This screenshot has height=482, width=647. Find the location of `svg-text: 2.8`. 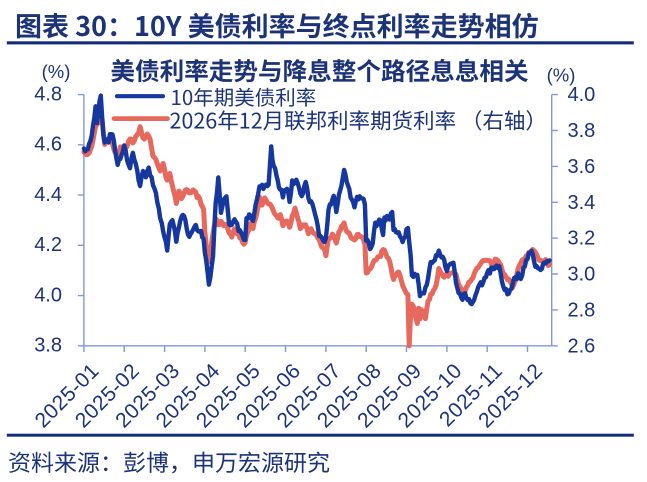

svg-text: 2.8 is located at coordinates (582, 310).